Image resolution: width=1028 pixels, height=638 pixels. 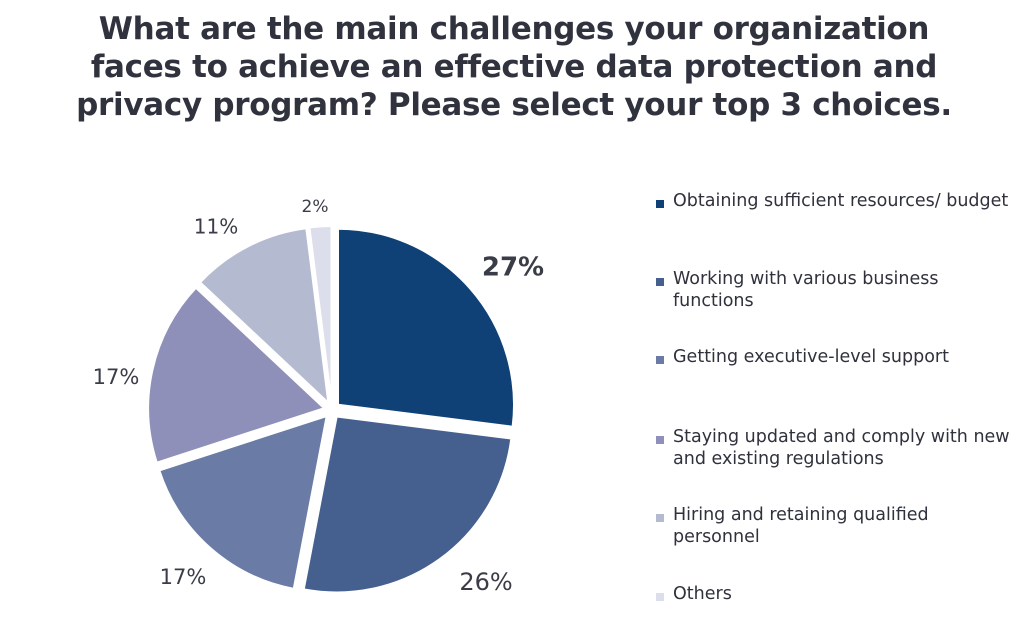 What do you see at coordinates (841, 201) in the screenshot?
I see `legend-label: Obtaining sufficient resources/ budget` at bounding box center [841, 201].